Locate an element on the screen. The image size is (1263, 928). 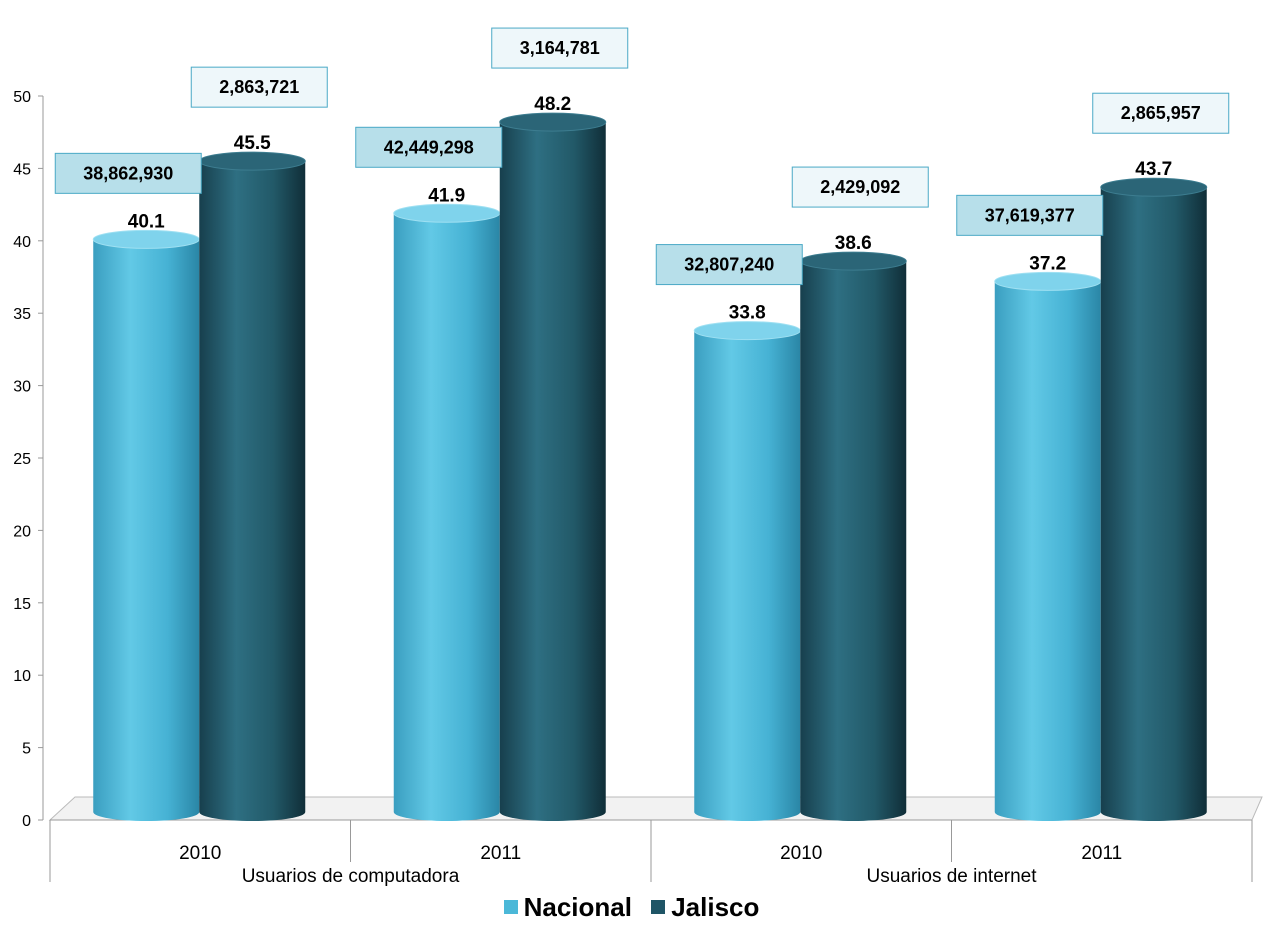
data-label-count: 2,865,957 is located at coordinates (1161, 113).